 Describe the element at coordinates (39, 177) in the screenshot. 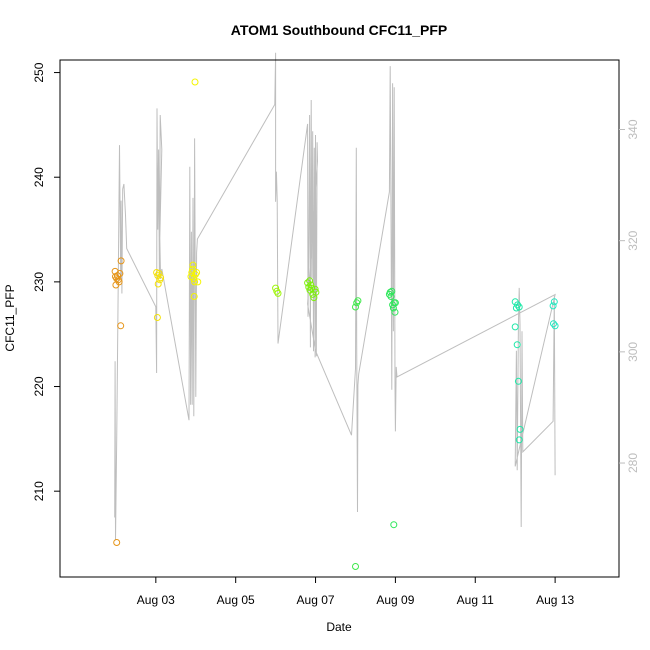

I see `y-tick-label: 240` at that location.